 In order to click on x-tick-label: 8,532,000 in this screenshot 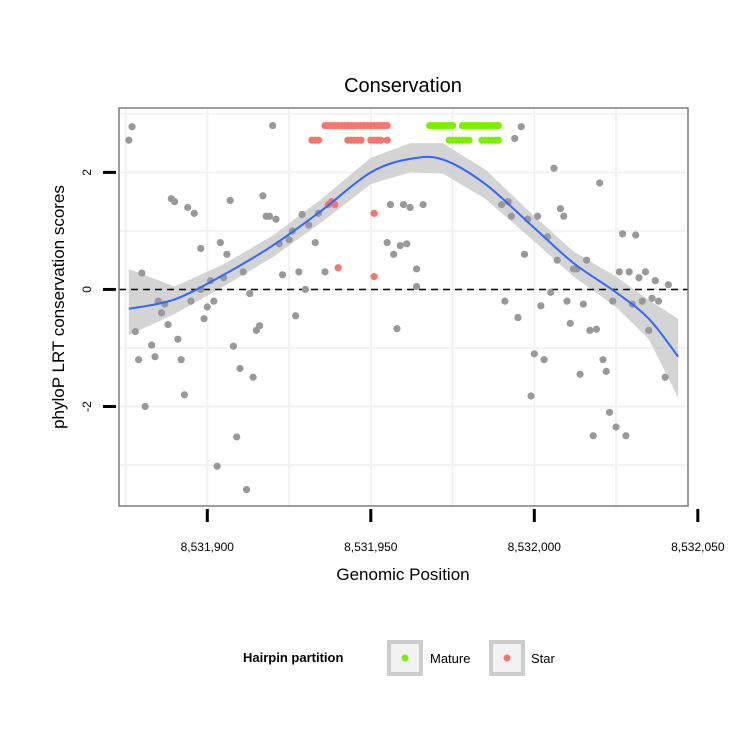, I will do `click(535, 547)`.